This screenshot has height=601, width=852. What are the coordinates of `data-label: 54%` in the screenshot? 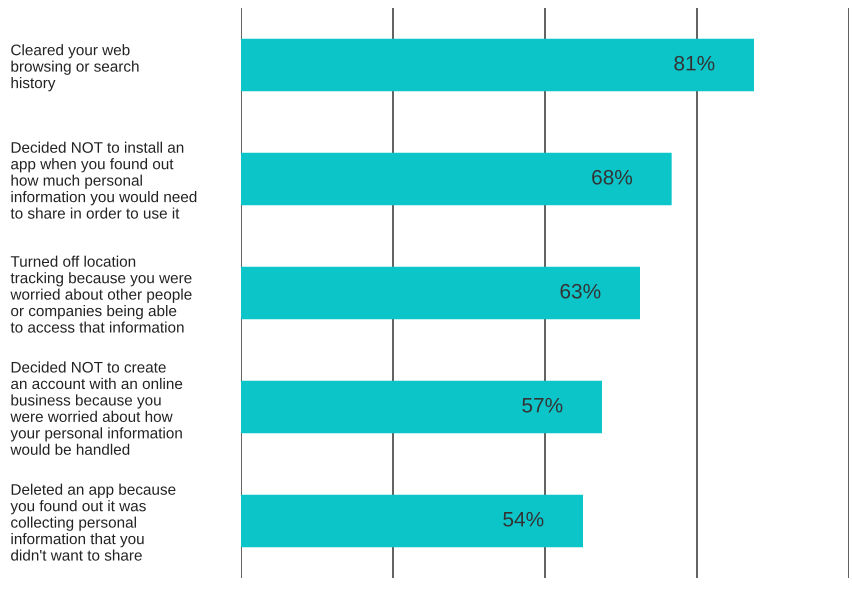 It's located at (523, 519).